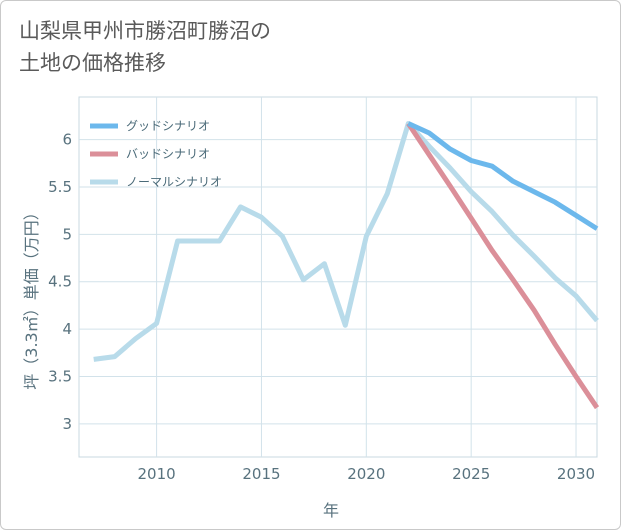 This screenshot has height=530, width=621. Describe the element at coordinates (67, 329) in the screenshot. I see `y-tick-label: 4` at that location.